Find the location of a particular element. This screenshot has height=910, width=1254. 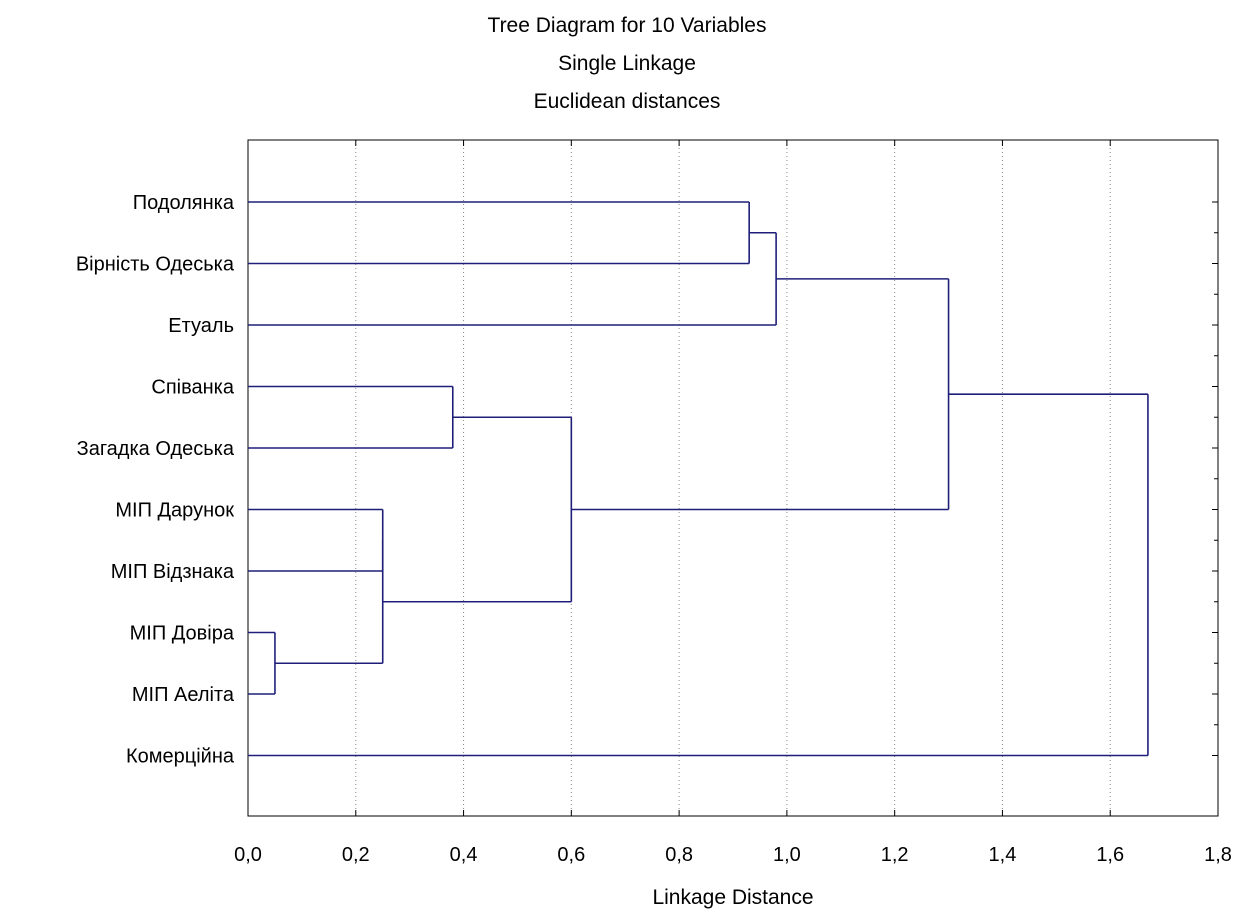

leaf-label: Вірність Одеська is located at coordinates (155, 265).